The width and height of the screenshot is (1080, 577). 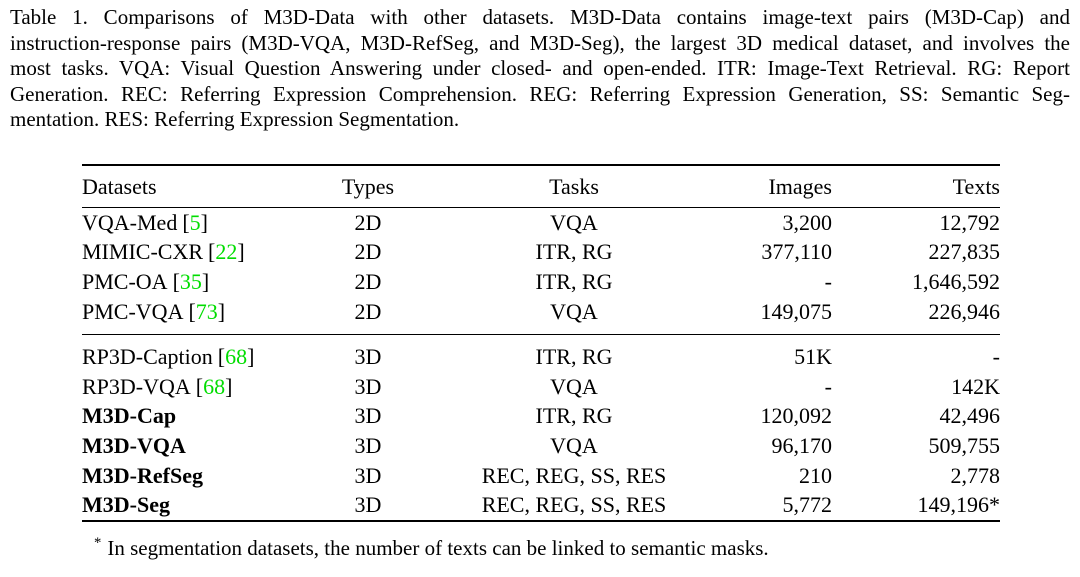 What do you see at coordinates (541, 223) in the screenshot?
I see `table-row: VQA-Med [5] 2D VQA 3,200 12,792` at bounding box center [541, 223].